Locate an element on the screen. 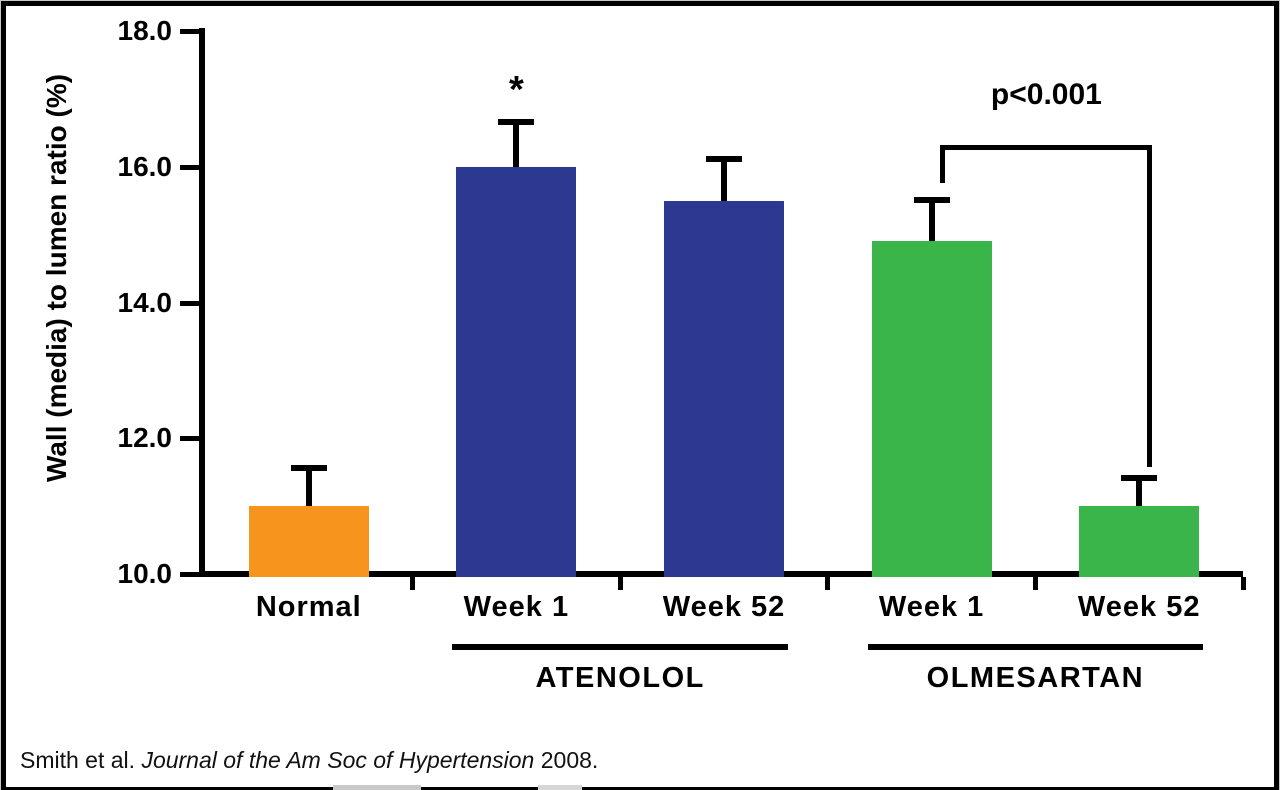  citation-authors: Smith et al. is located at coordinates (81, 760).